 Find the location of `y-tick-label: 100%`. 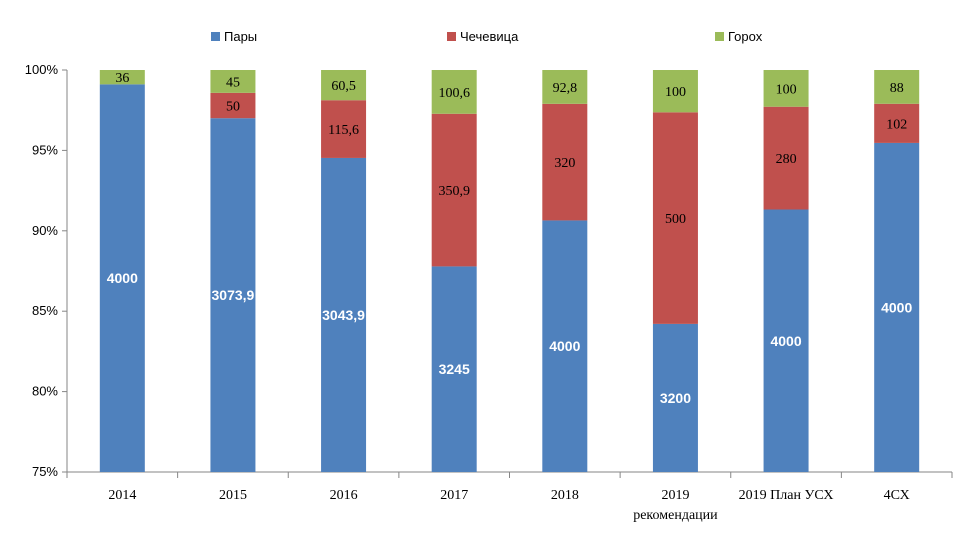

y-tick-label: 100% is located at coordinates (42, 69).